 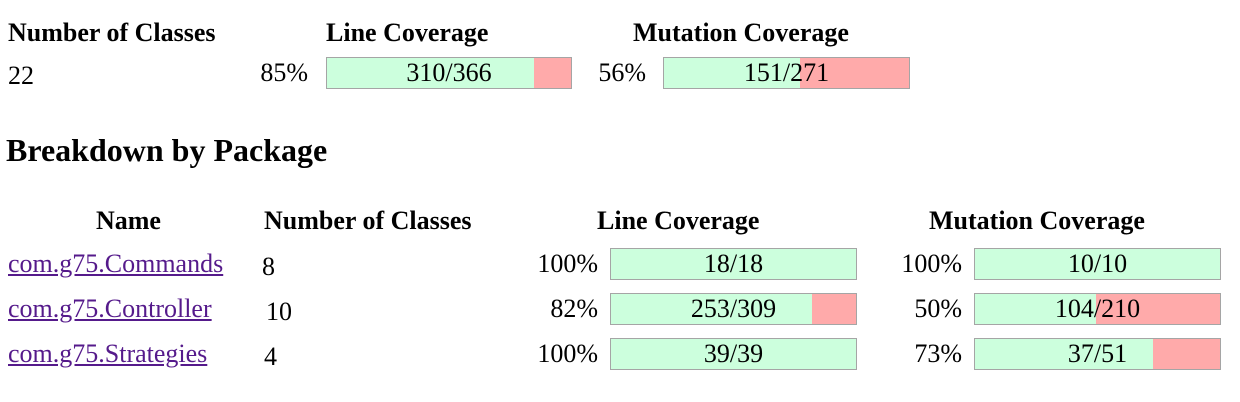 I want to click on package-line-percent: 82%, so click(x=574, y=308).